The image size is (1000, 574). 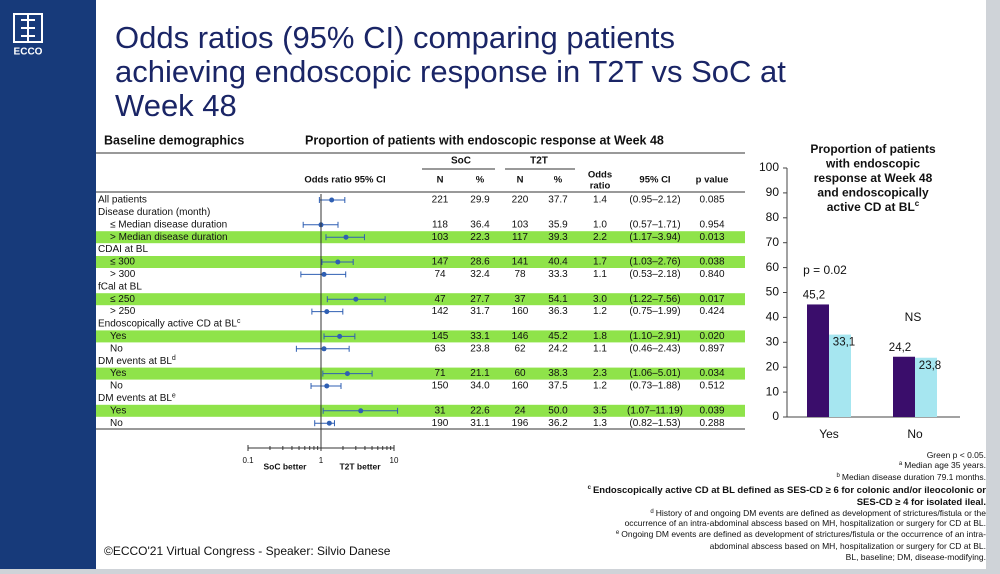 I want to click on footnote: a Median age 35 years., so click(x=942, y=465).